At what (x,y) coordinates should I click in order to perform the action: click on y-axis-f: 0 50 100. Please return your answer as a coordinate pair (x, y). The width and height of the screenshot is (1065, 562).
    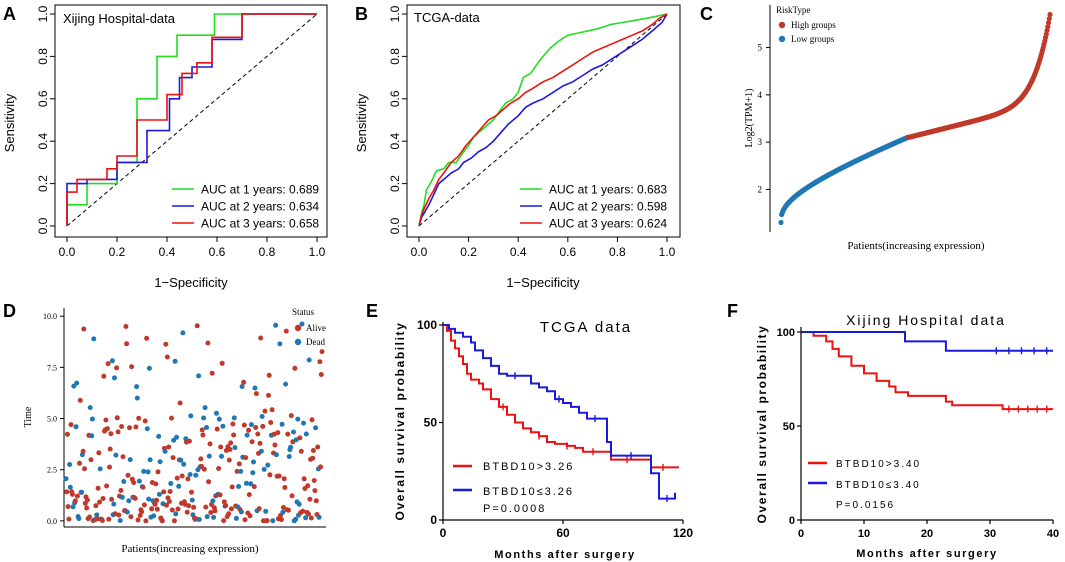
    Looking at the image, I should click on (789, 427).